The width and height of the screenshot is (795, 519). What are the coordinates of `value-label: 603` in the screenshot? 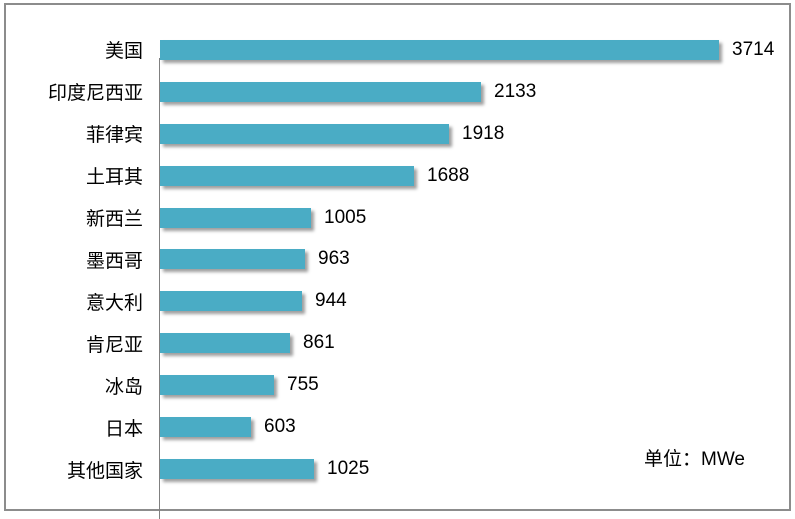 It's located at (280, 427).